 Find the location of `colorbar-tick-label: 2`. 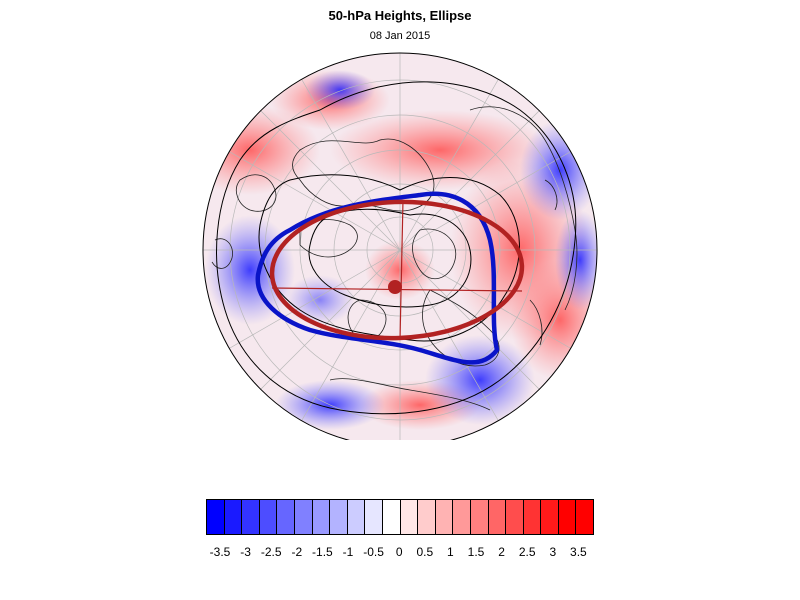

colorbar-tick-label: 2 is located at coordinates (501, 552).